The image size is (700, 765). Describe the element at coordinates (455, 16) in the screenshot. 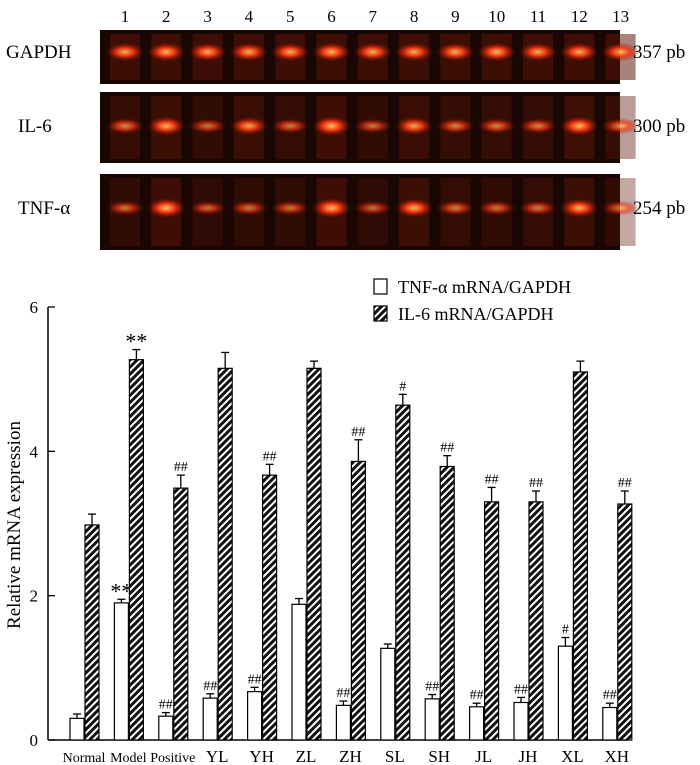

I see `lane-number: 9` at that location.